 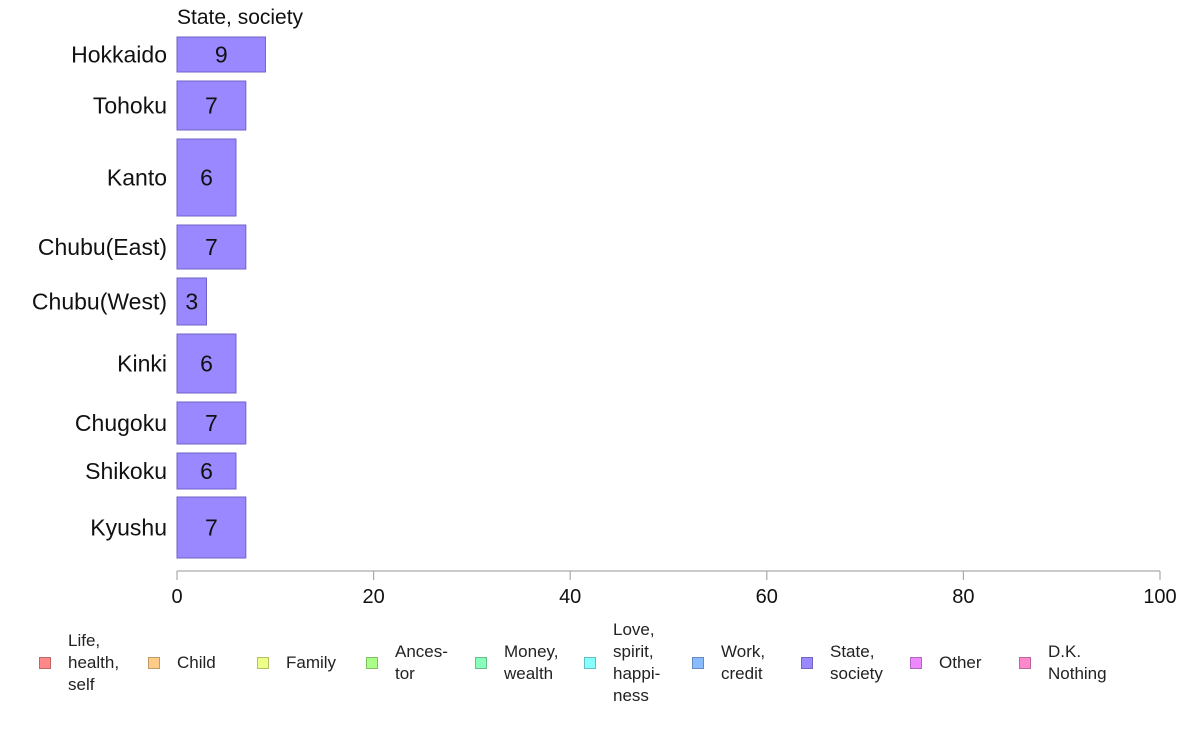 I want to click on legend-label: Life, health, self, so click(x=94, y=662).